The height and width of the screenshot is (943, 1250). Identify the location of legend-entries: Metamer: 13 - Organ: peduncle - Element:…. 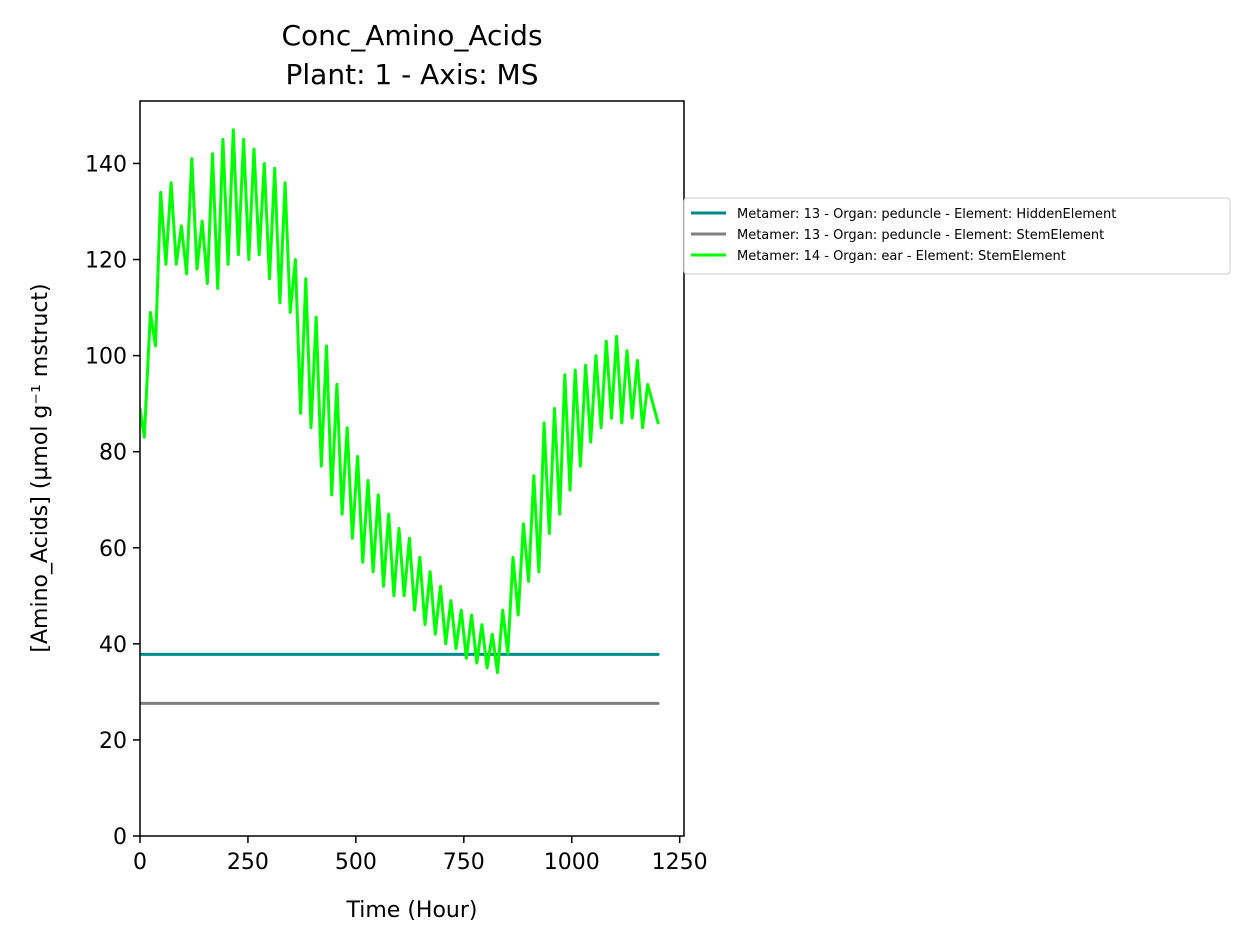
(903, 235).